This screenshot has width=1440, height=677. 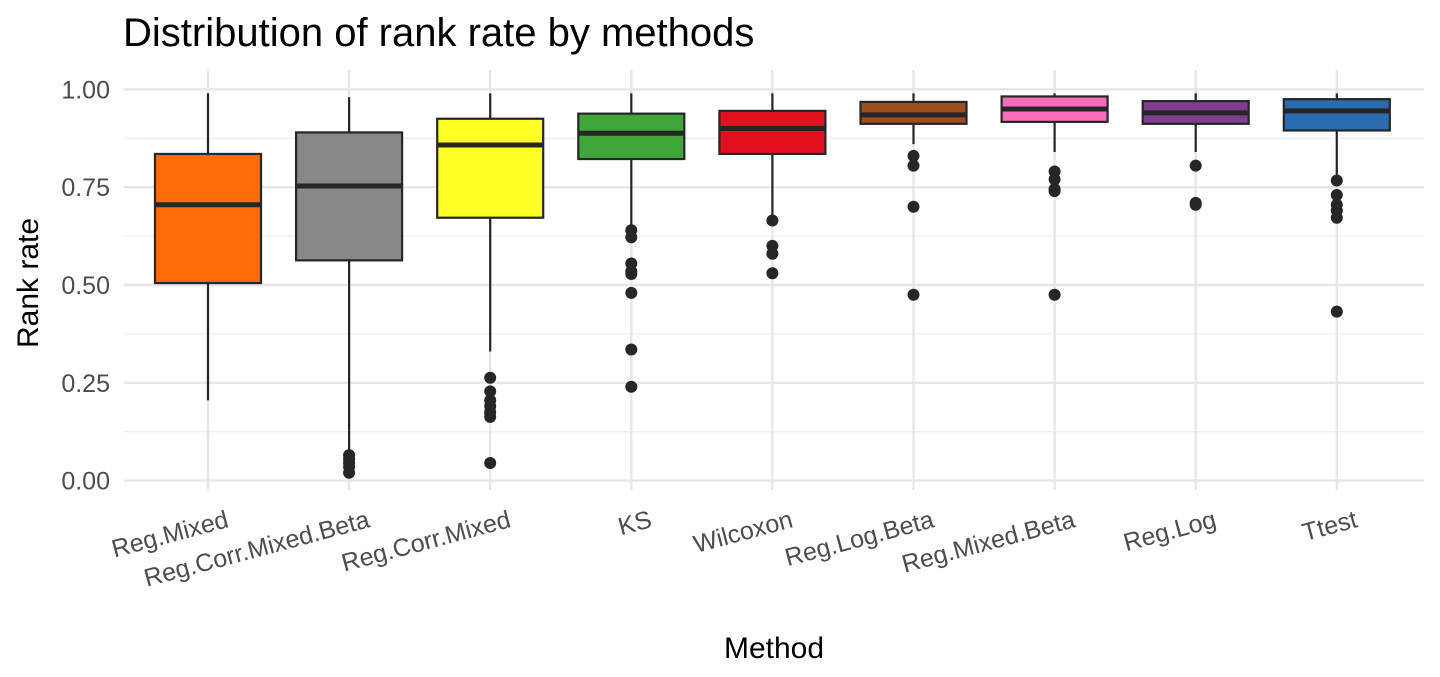 I want to click on y-tick-label: 0.25, so click(x=85, y=384).